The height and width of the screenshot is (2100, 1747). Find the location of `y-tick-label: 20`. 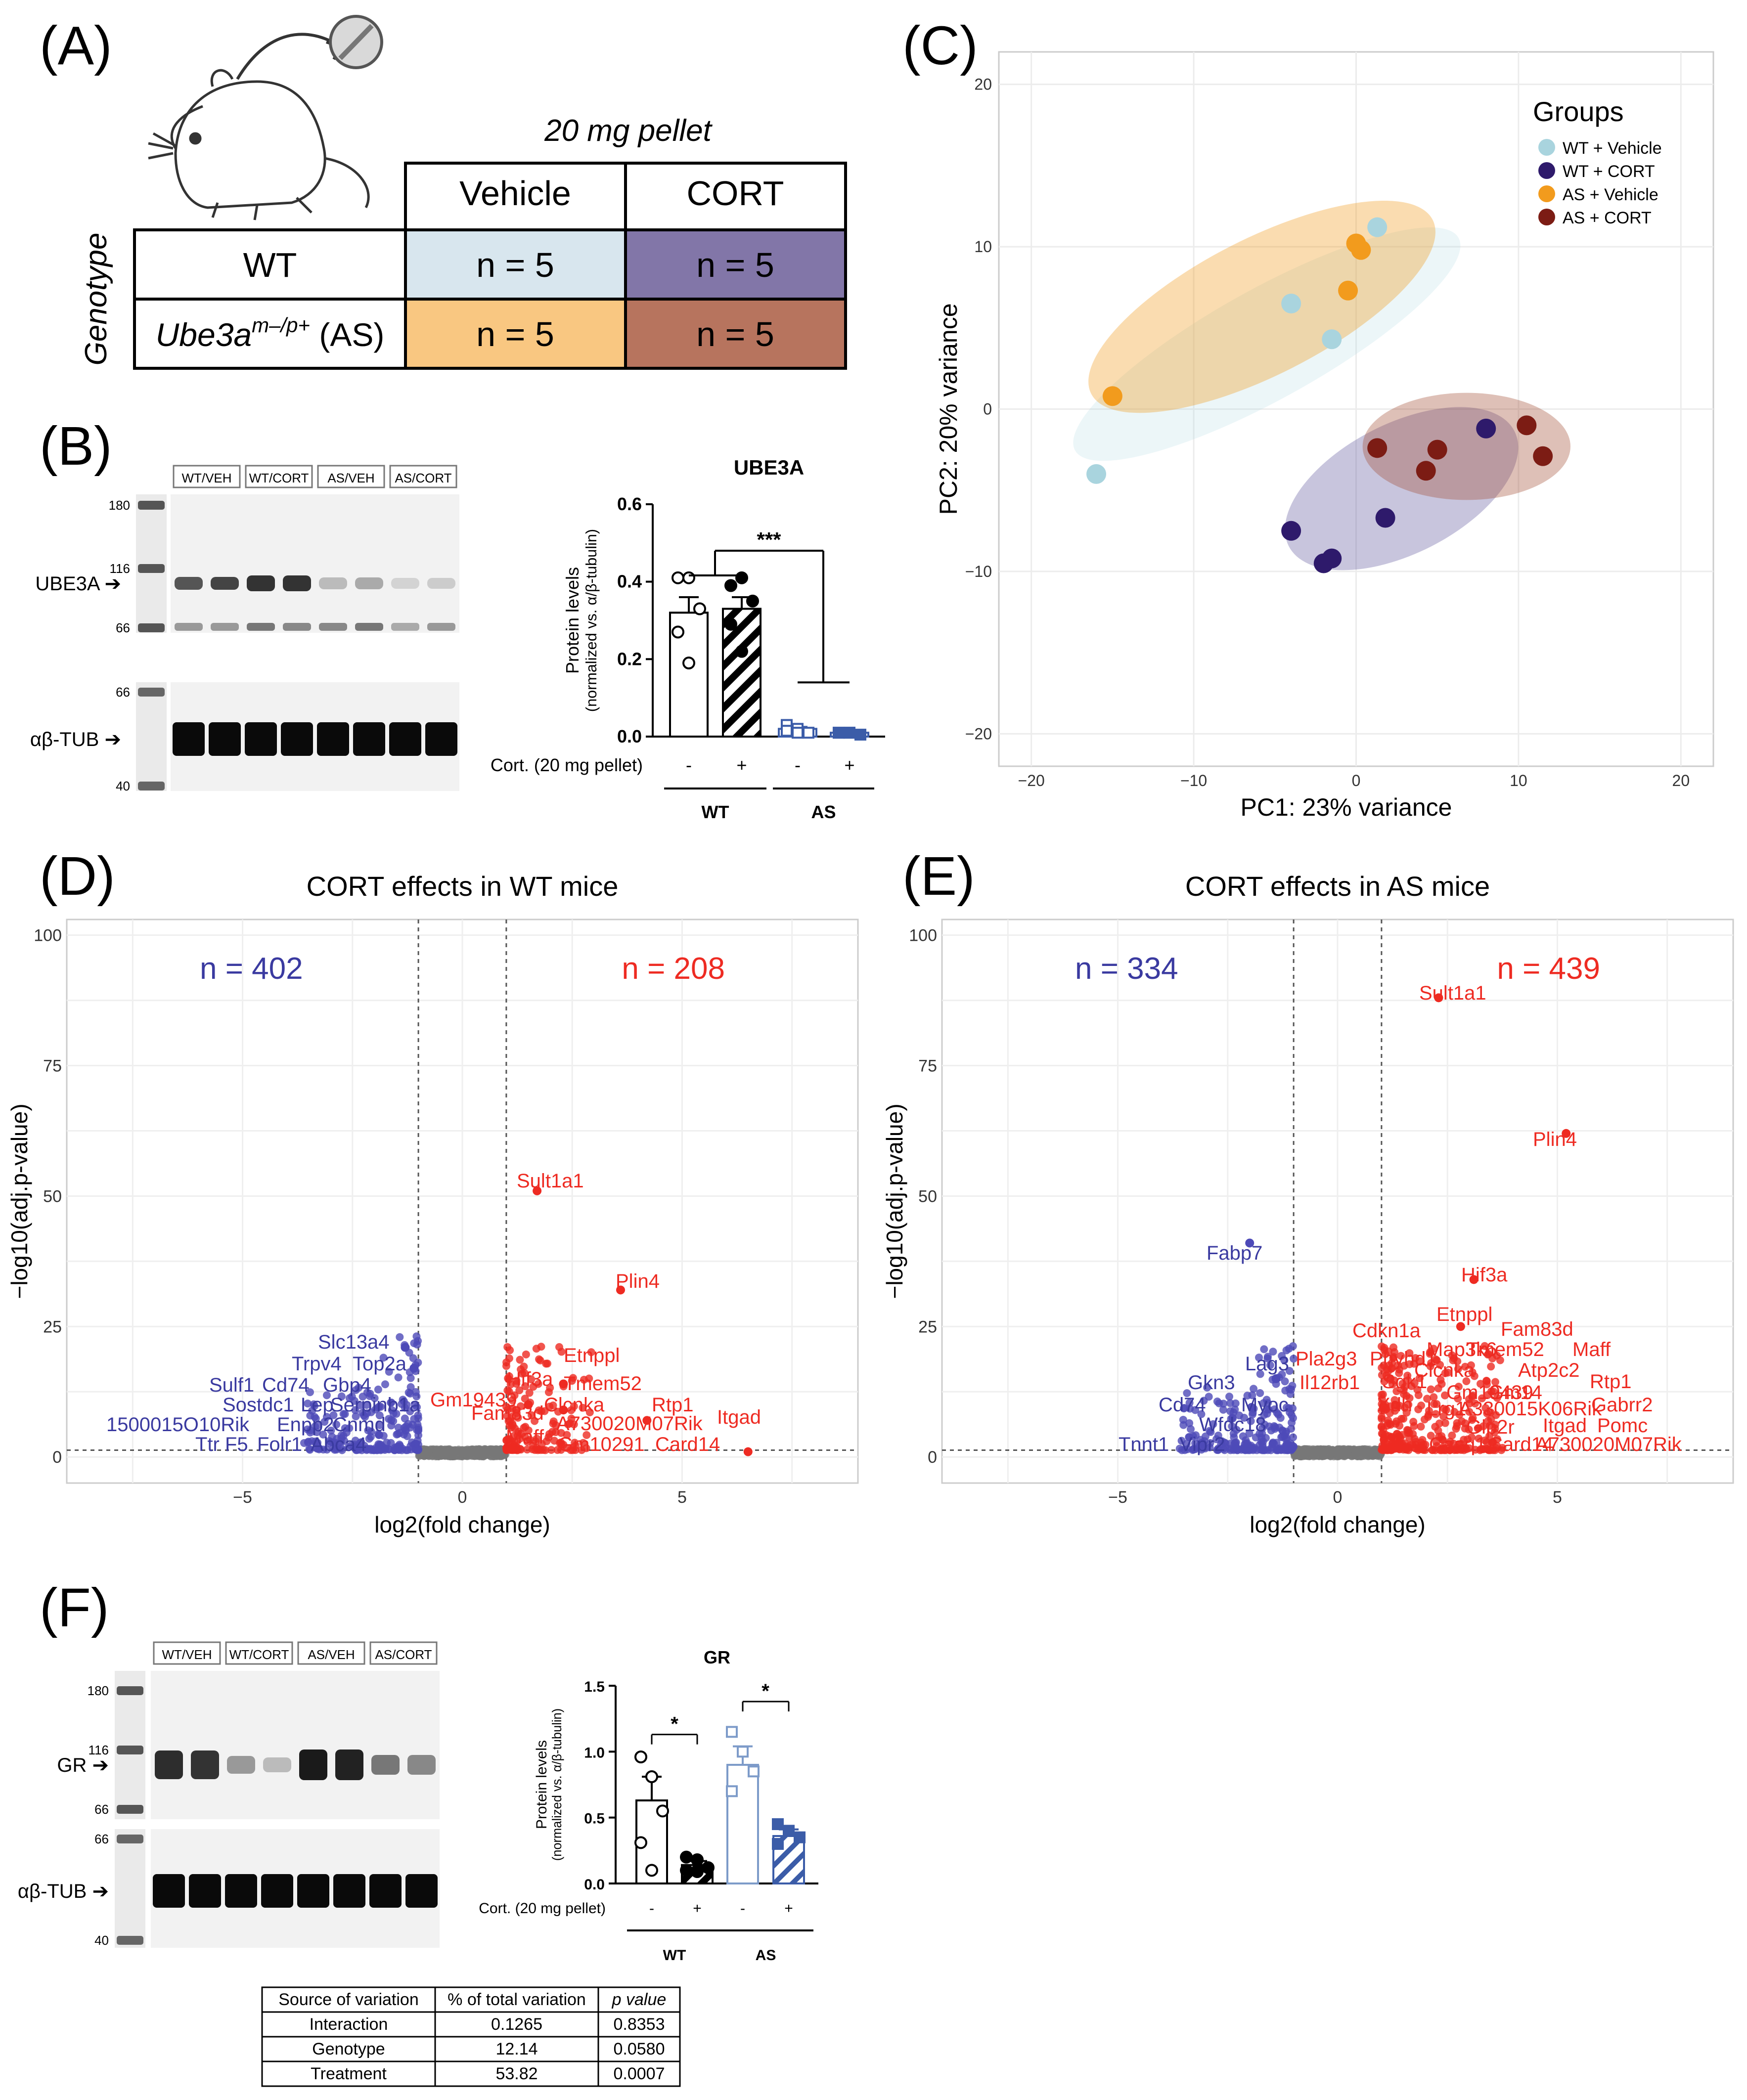

y-tick-label: 20 is located at coordinates (983, 84).